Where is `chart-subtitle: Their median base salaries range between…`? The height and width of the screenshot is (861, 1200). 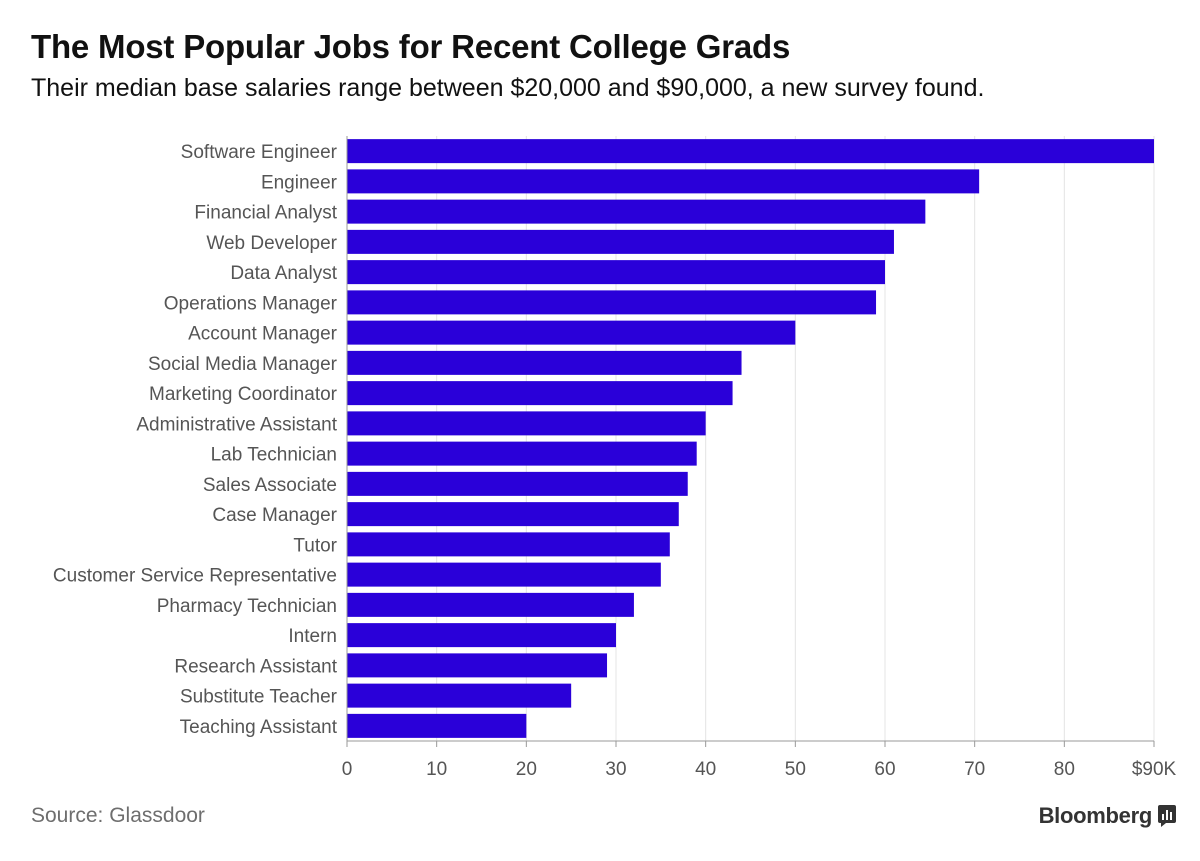
chart-subtitle: Their median base salaries range between… is located at coordinates (508, 88).